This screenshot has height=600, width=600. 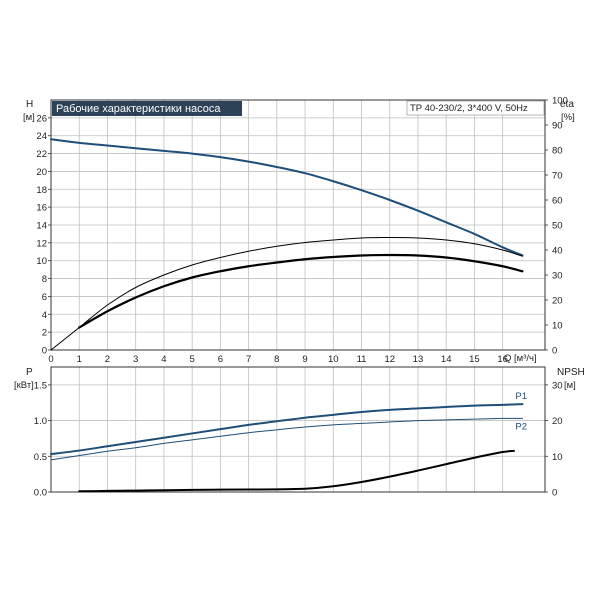 What do you see at coordinates (362, 359) in the screenshot?
I see `x-tick-label: 11` at bounding box center [362, 359].